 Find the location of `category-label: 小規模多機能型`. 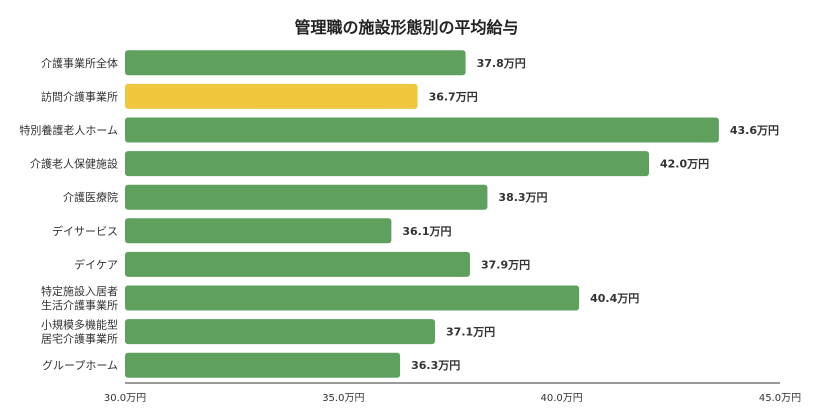

category-label: 小規模多機能型 is located at coordinates (79, 325).